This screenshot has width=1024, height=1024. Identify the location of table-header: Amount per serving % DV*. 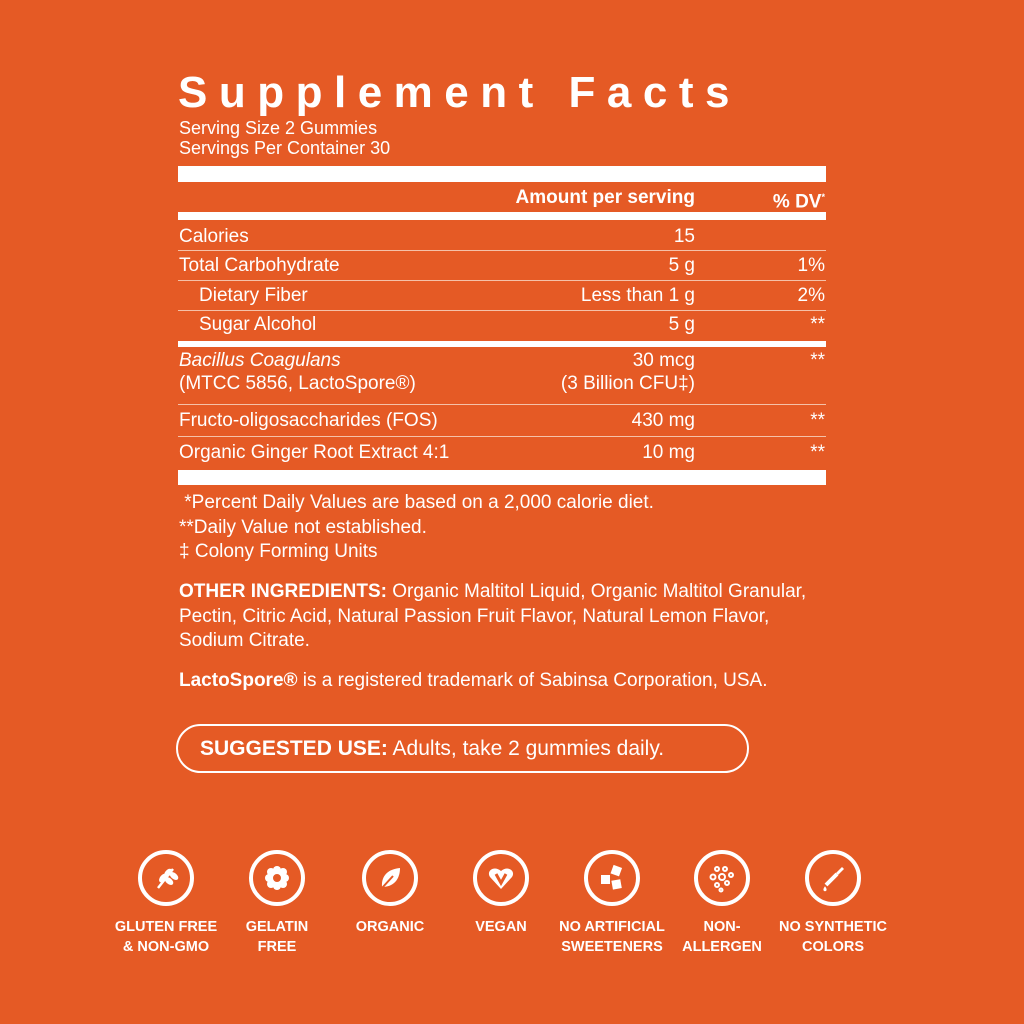
(502, 197).